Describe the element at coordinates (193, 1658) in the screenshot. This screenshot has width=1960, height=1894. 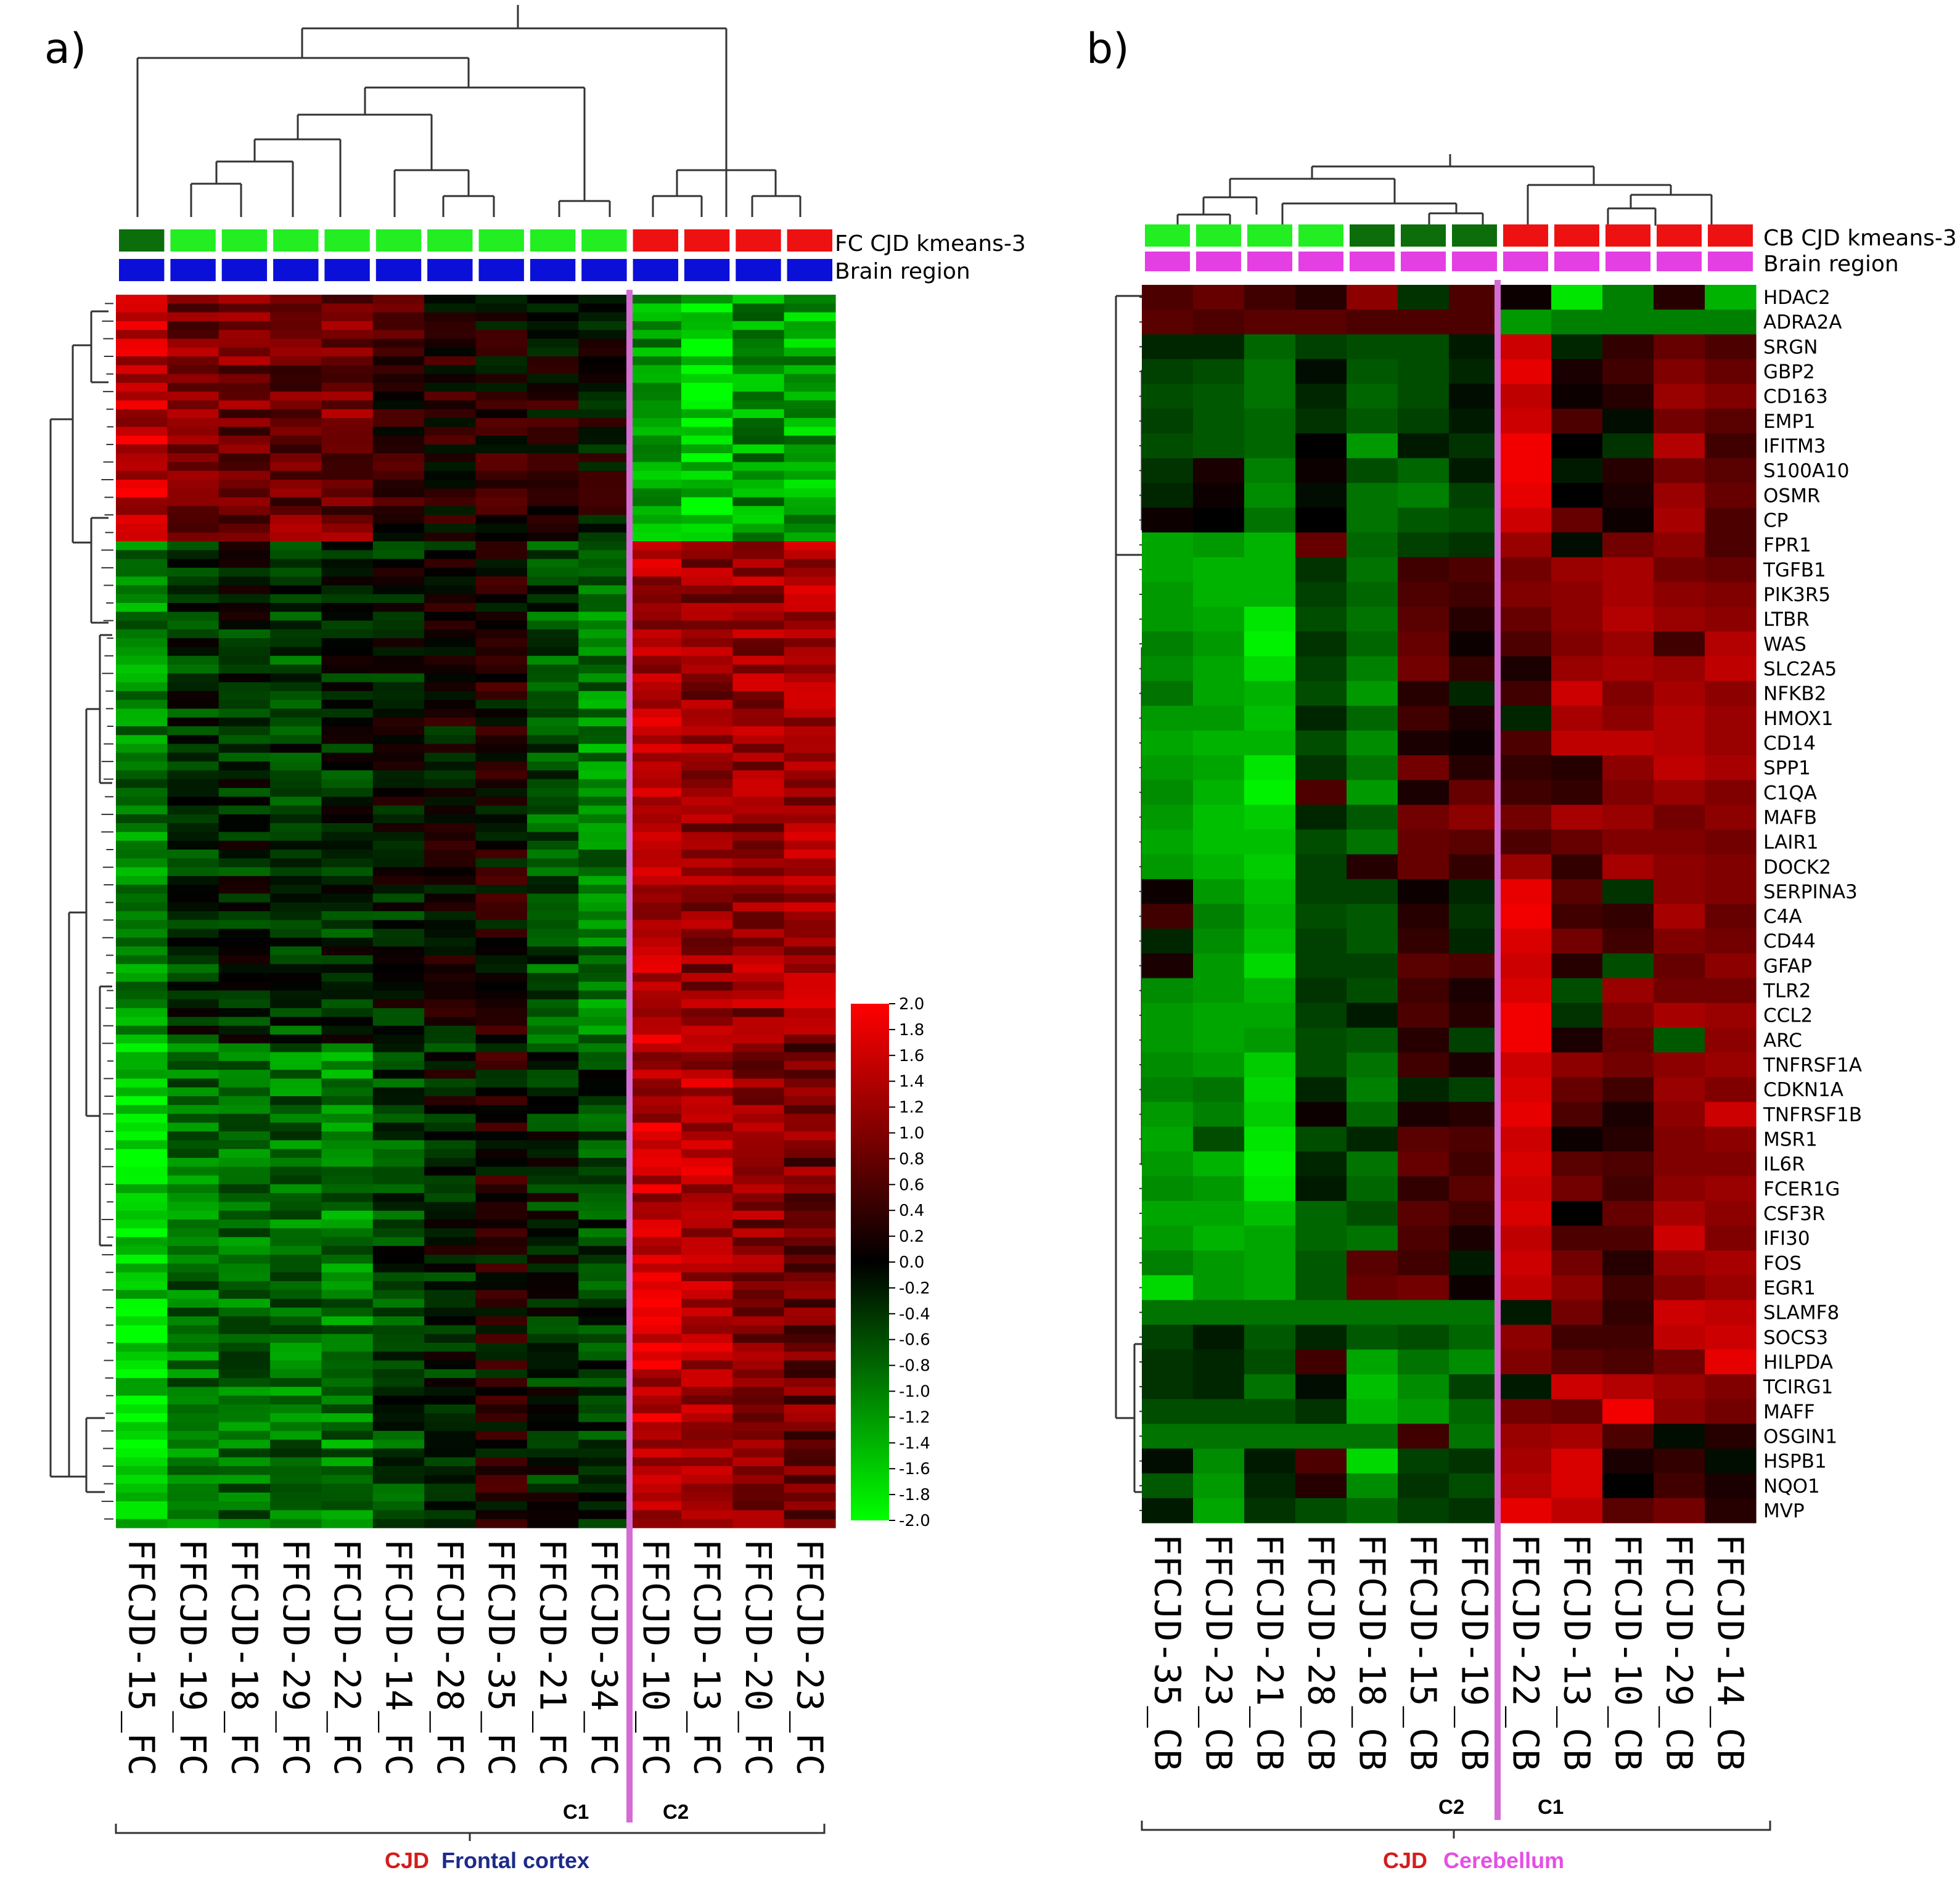
I see `sample-label: FFCJD-19_FC` at that location.